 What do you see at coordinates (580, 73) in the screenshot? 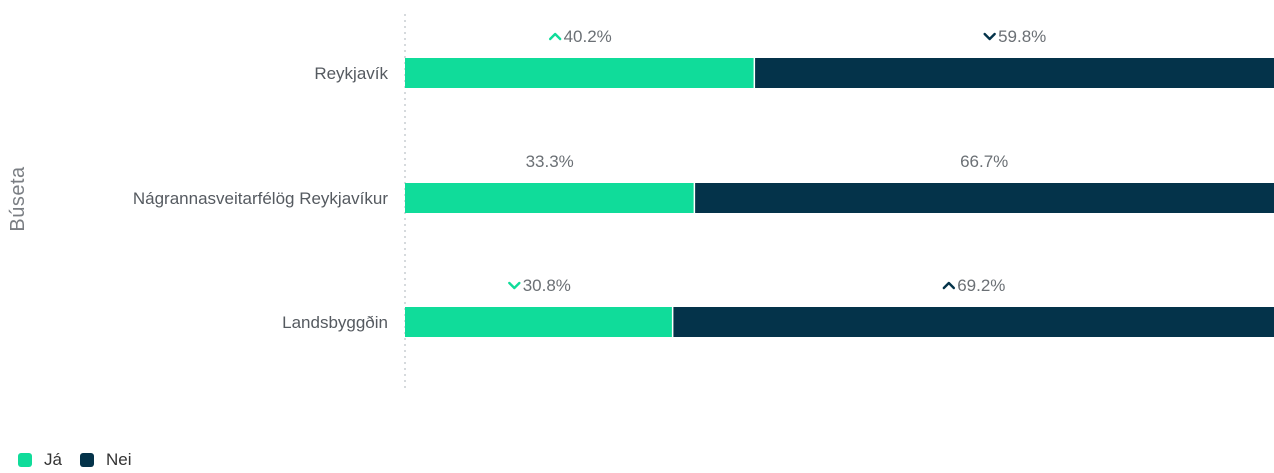
I see `bar-reykjavik-ja` at bounding box center [580, 73].